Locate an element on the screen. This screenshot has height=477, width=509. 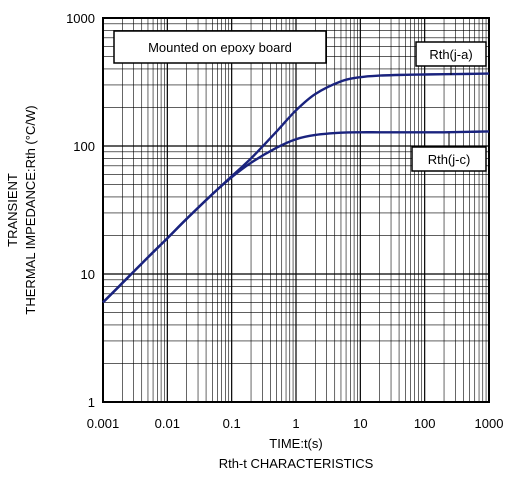
legend-rth-ja-label: Rth(j-a) is located at coordinates (450, 54).